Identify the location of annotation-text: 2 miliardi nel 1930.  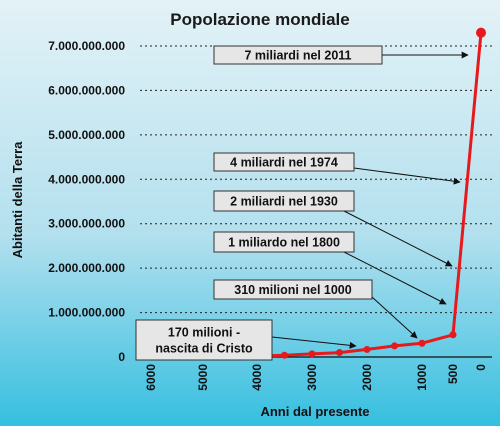
(284, 202).